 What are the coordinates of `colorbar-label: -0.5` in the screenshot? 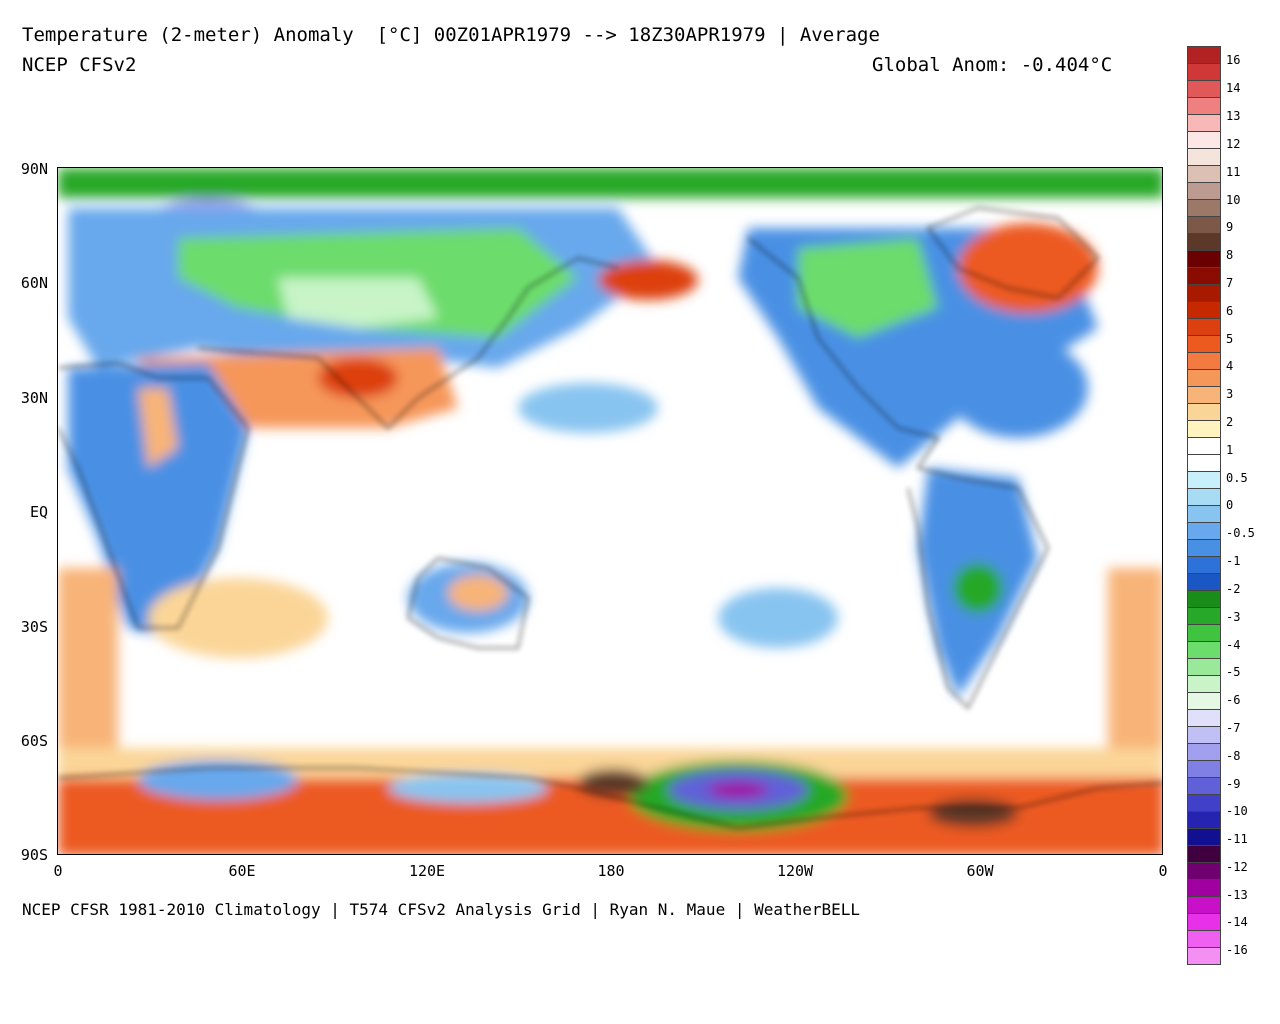 It's located at (1240, 533).